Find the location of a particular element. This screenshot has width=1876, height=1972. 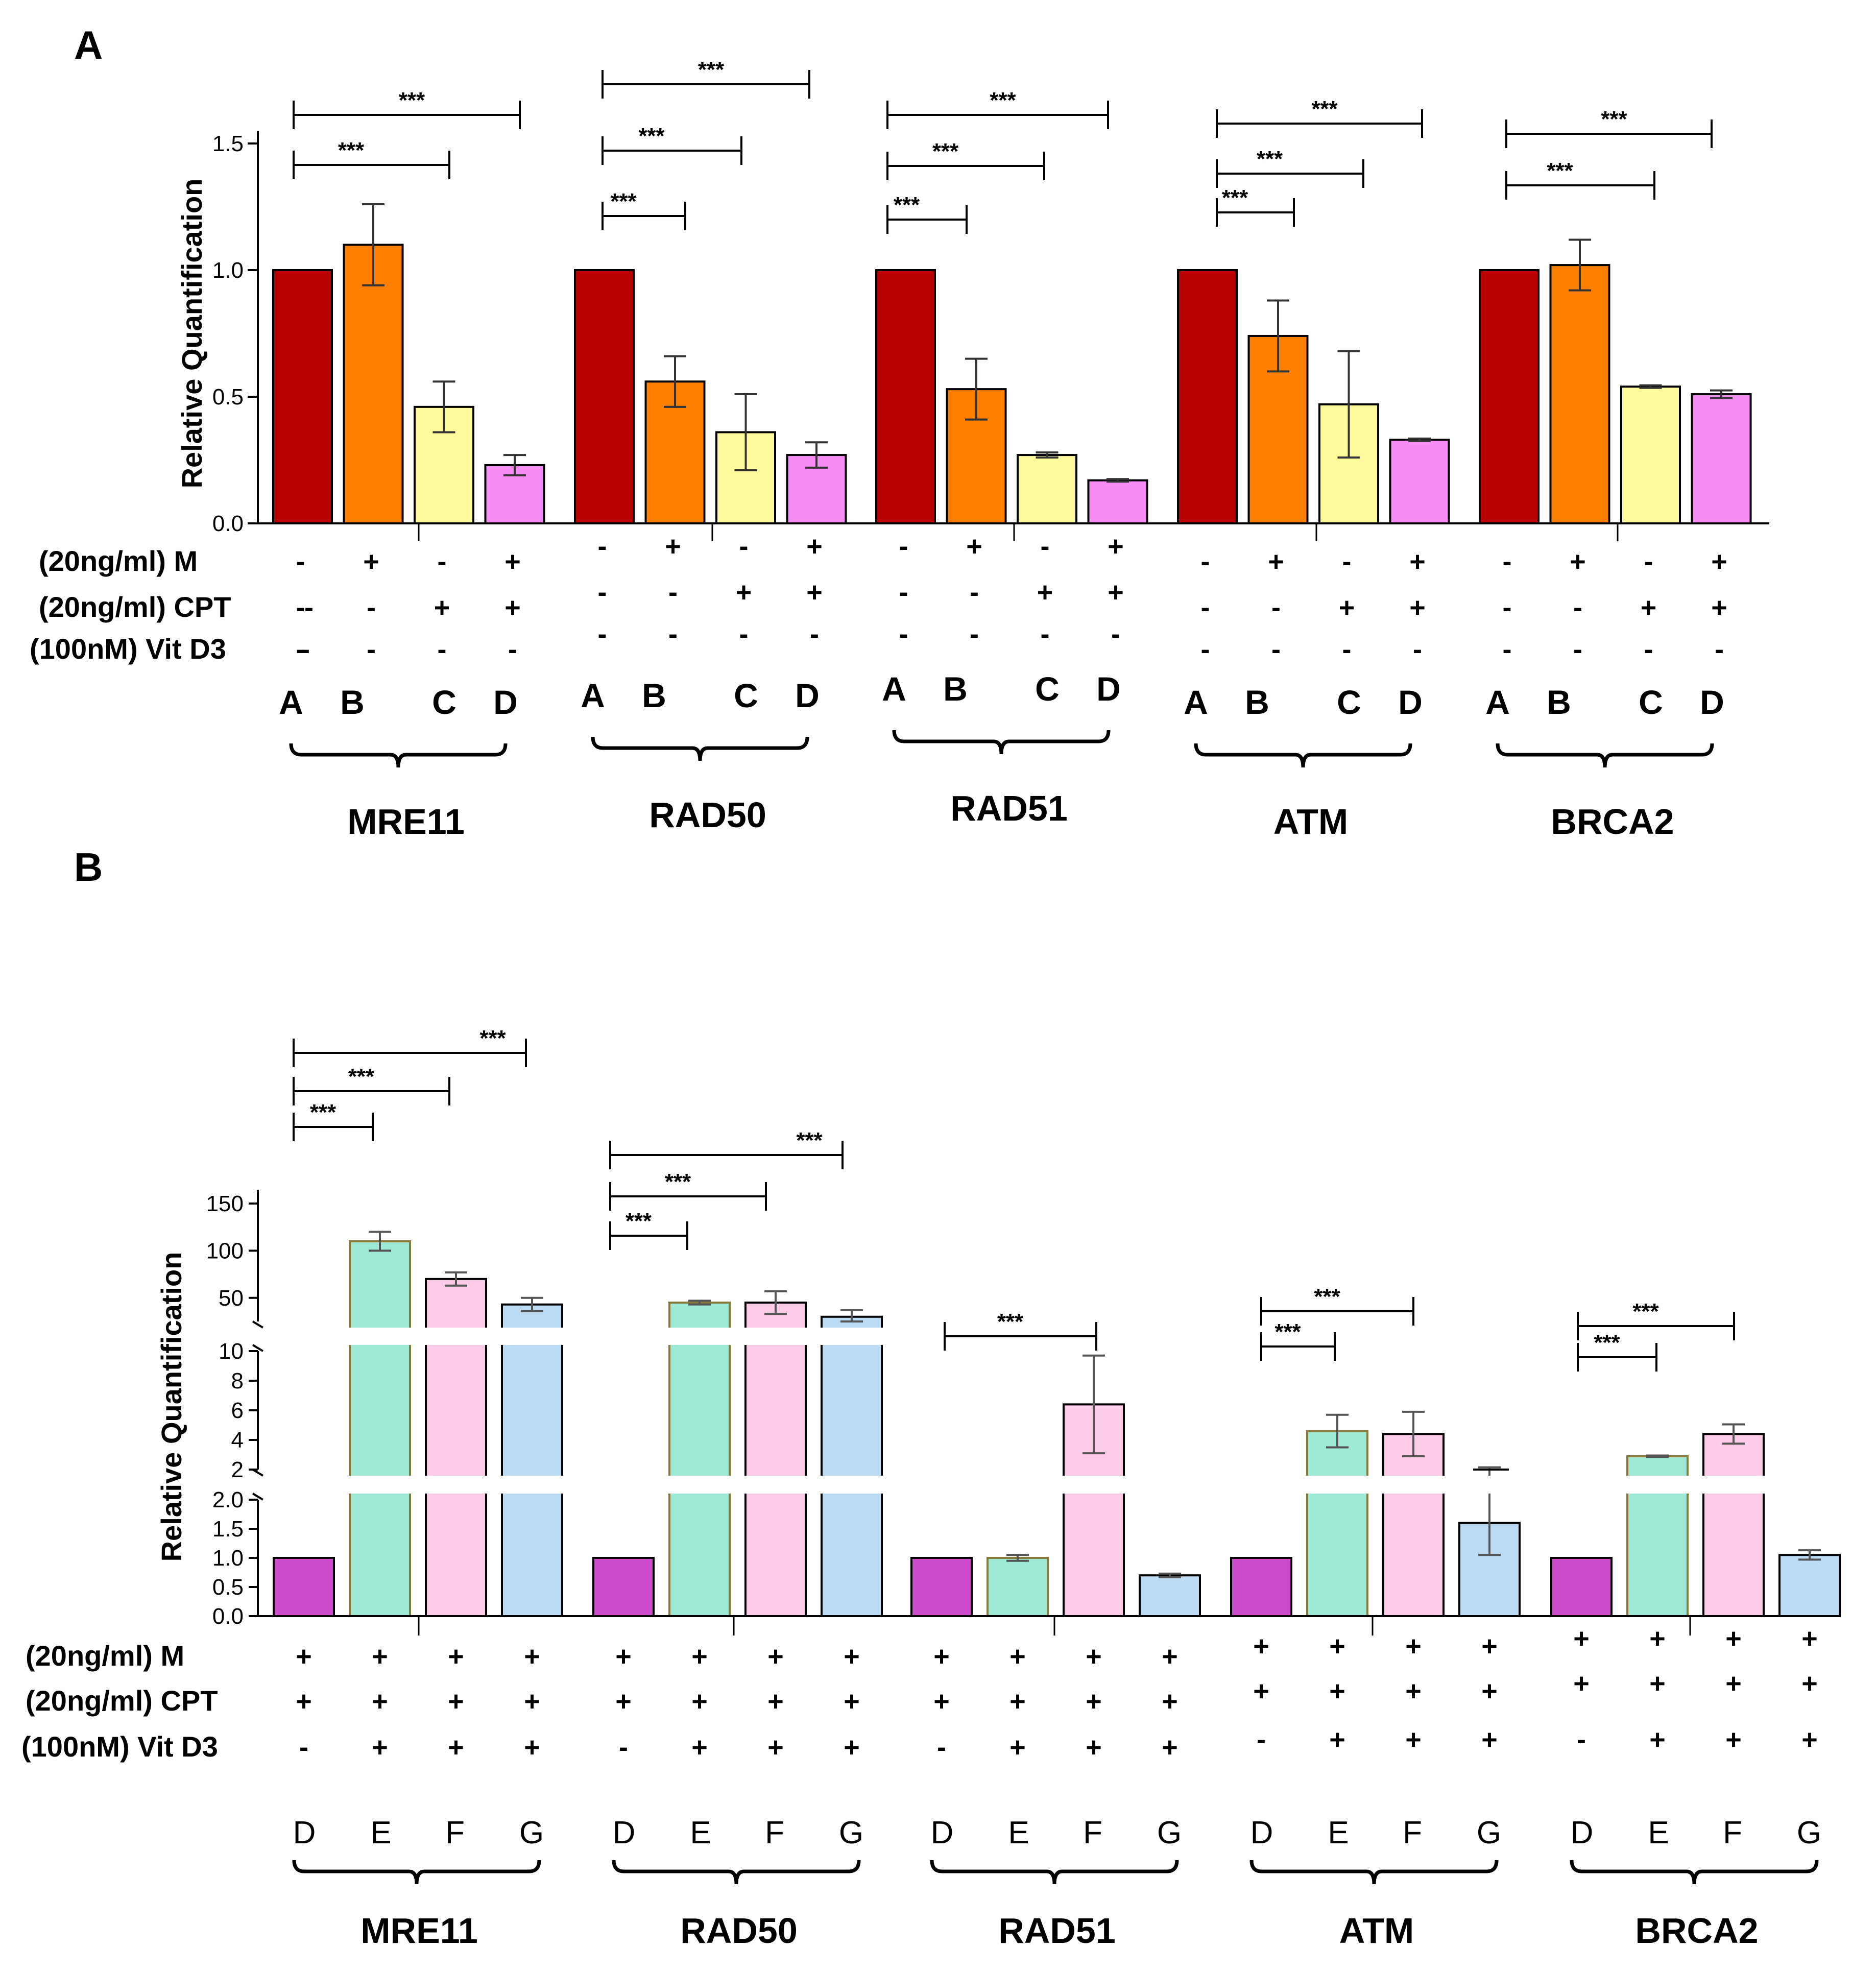

panel-a-letter: A is located at coordinates (88, 44).